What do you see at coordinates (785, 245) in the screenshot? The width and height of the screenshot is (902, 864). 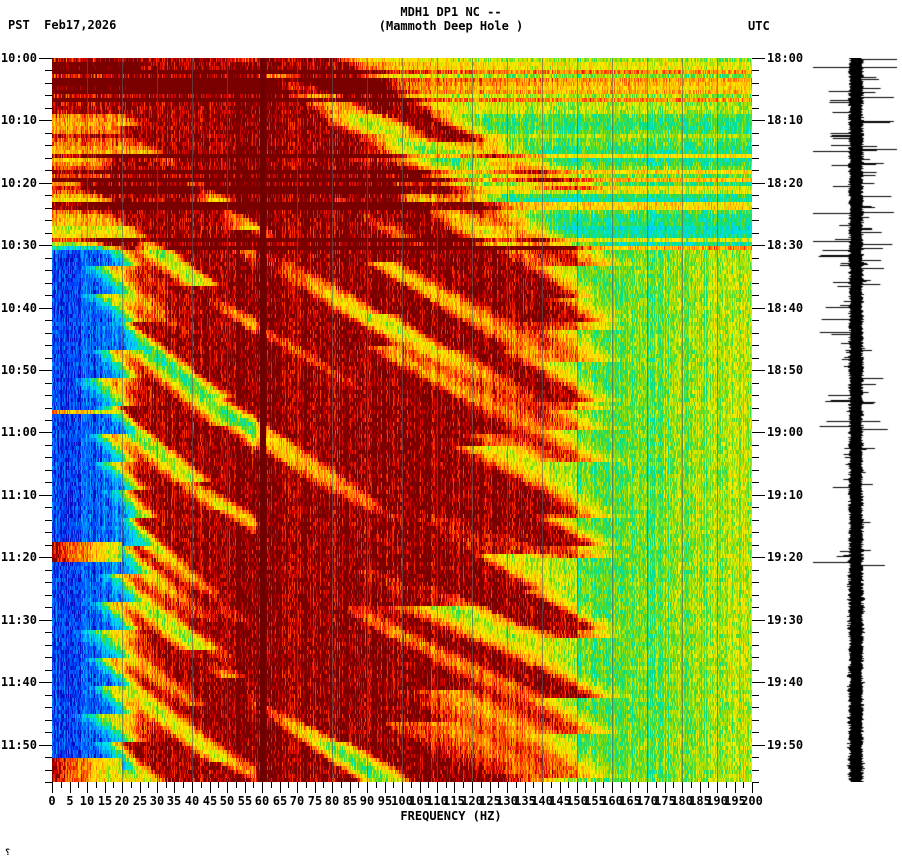 I see `time-label-utc: 18:30` at bounding box center [785, 245].